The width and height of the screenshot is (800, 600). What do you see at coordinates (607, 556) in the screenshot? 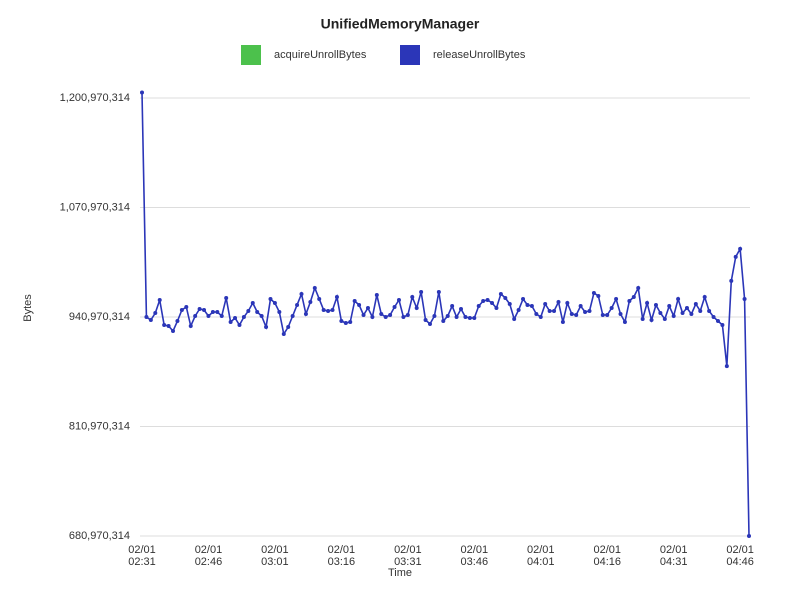
I see `x-tick-label: 02/01 04:16` at bounding box center [607, 556].